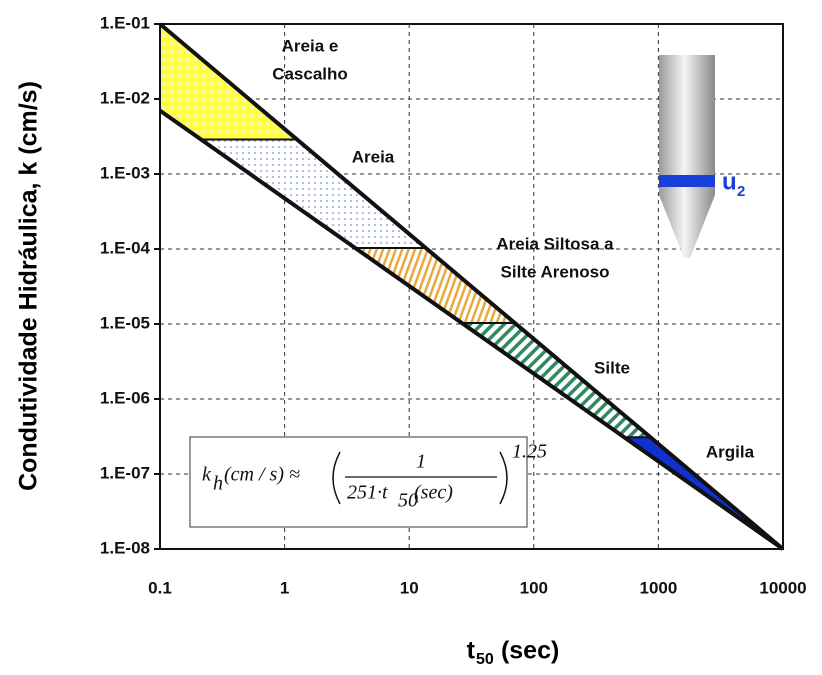  What do you see at coordinates (534, 587) in the screenshot?
I see `x-tick-label: 100` at bounding box center [534, 587].